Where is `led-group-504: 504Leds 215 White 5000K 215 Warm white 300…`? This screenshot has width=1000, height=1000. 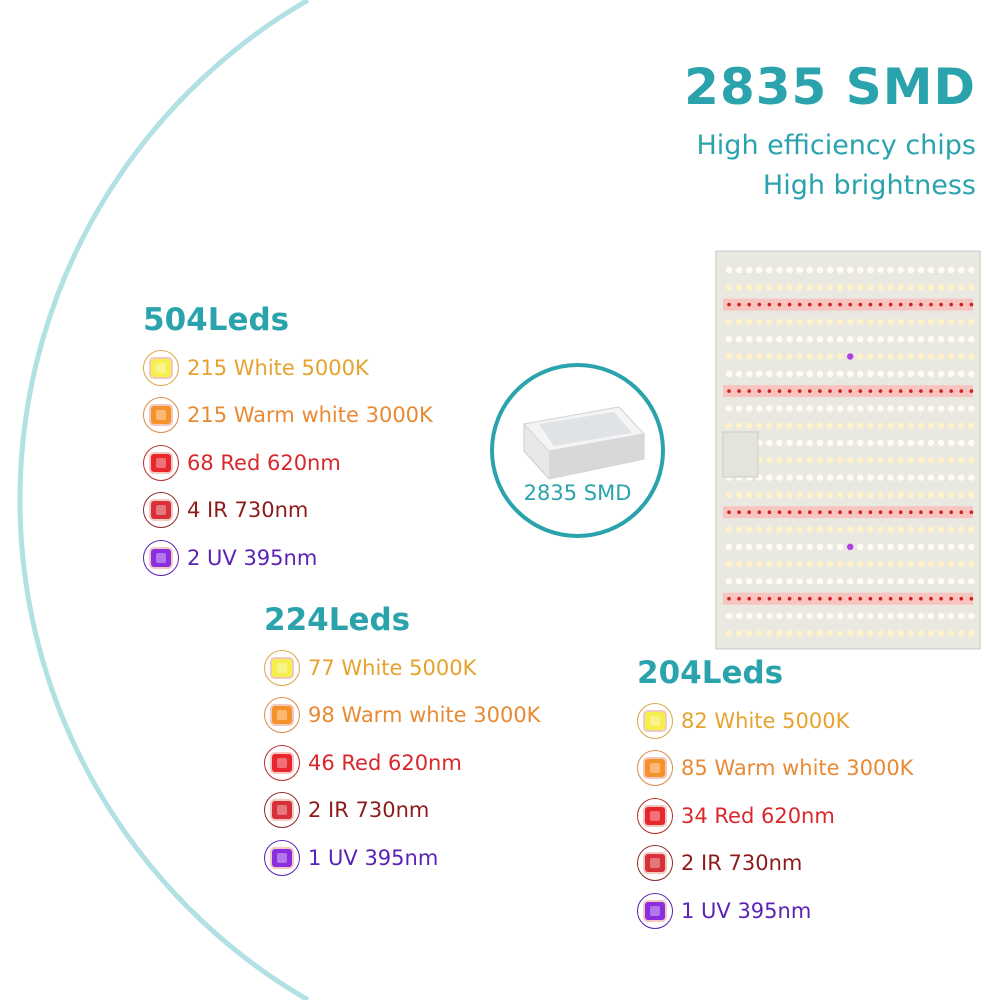 led-group-504: 504Leds 215 White 5000K 215 Warm white 300… is located at coordinates (288, 442).